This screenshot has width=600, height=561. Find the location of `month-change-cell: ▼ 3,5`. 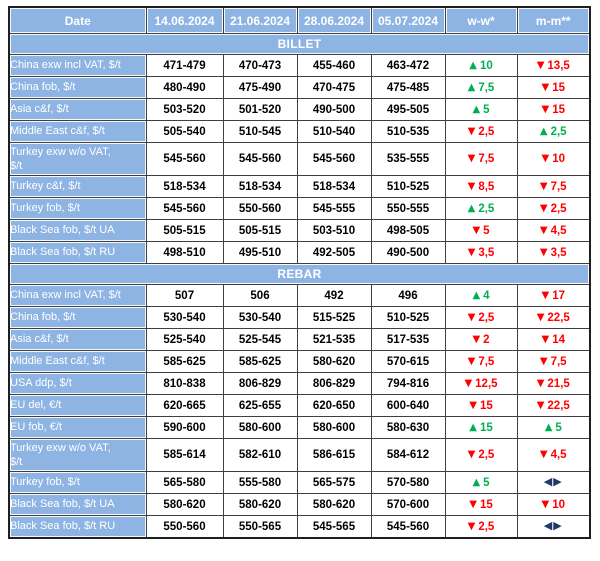

month-change-cell: ▼ 3,5 is located at coordinates (553, 252).